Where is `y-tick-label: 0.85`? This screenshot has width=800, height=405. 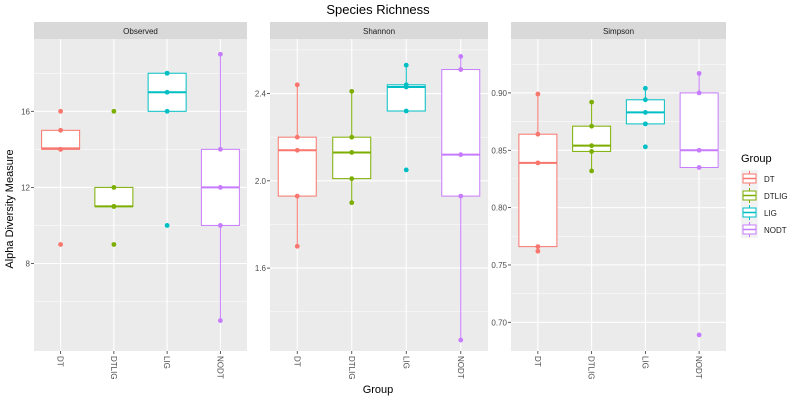
y-tick-label: 0.85 is located at coordinates (499, 150).